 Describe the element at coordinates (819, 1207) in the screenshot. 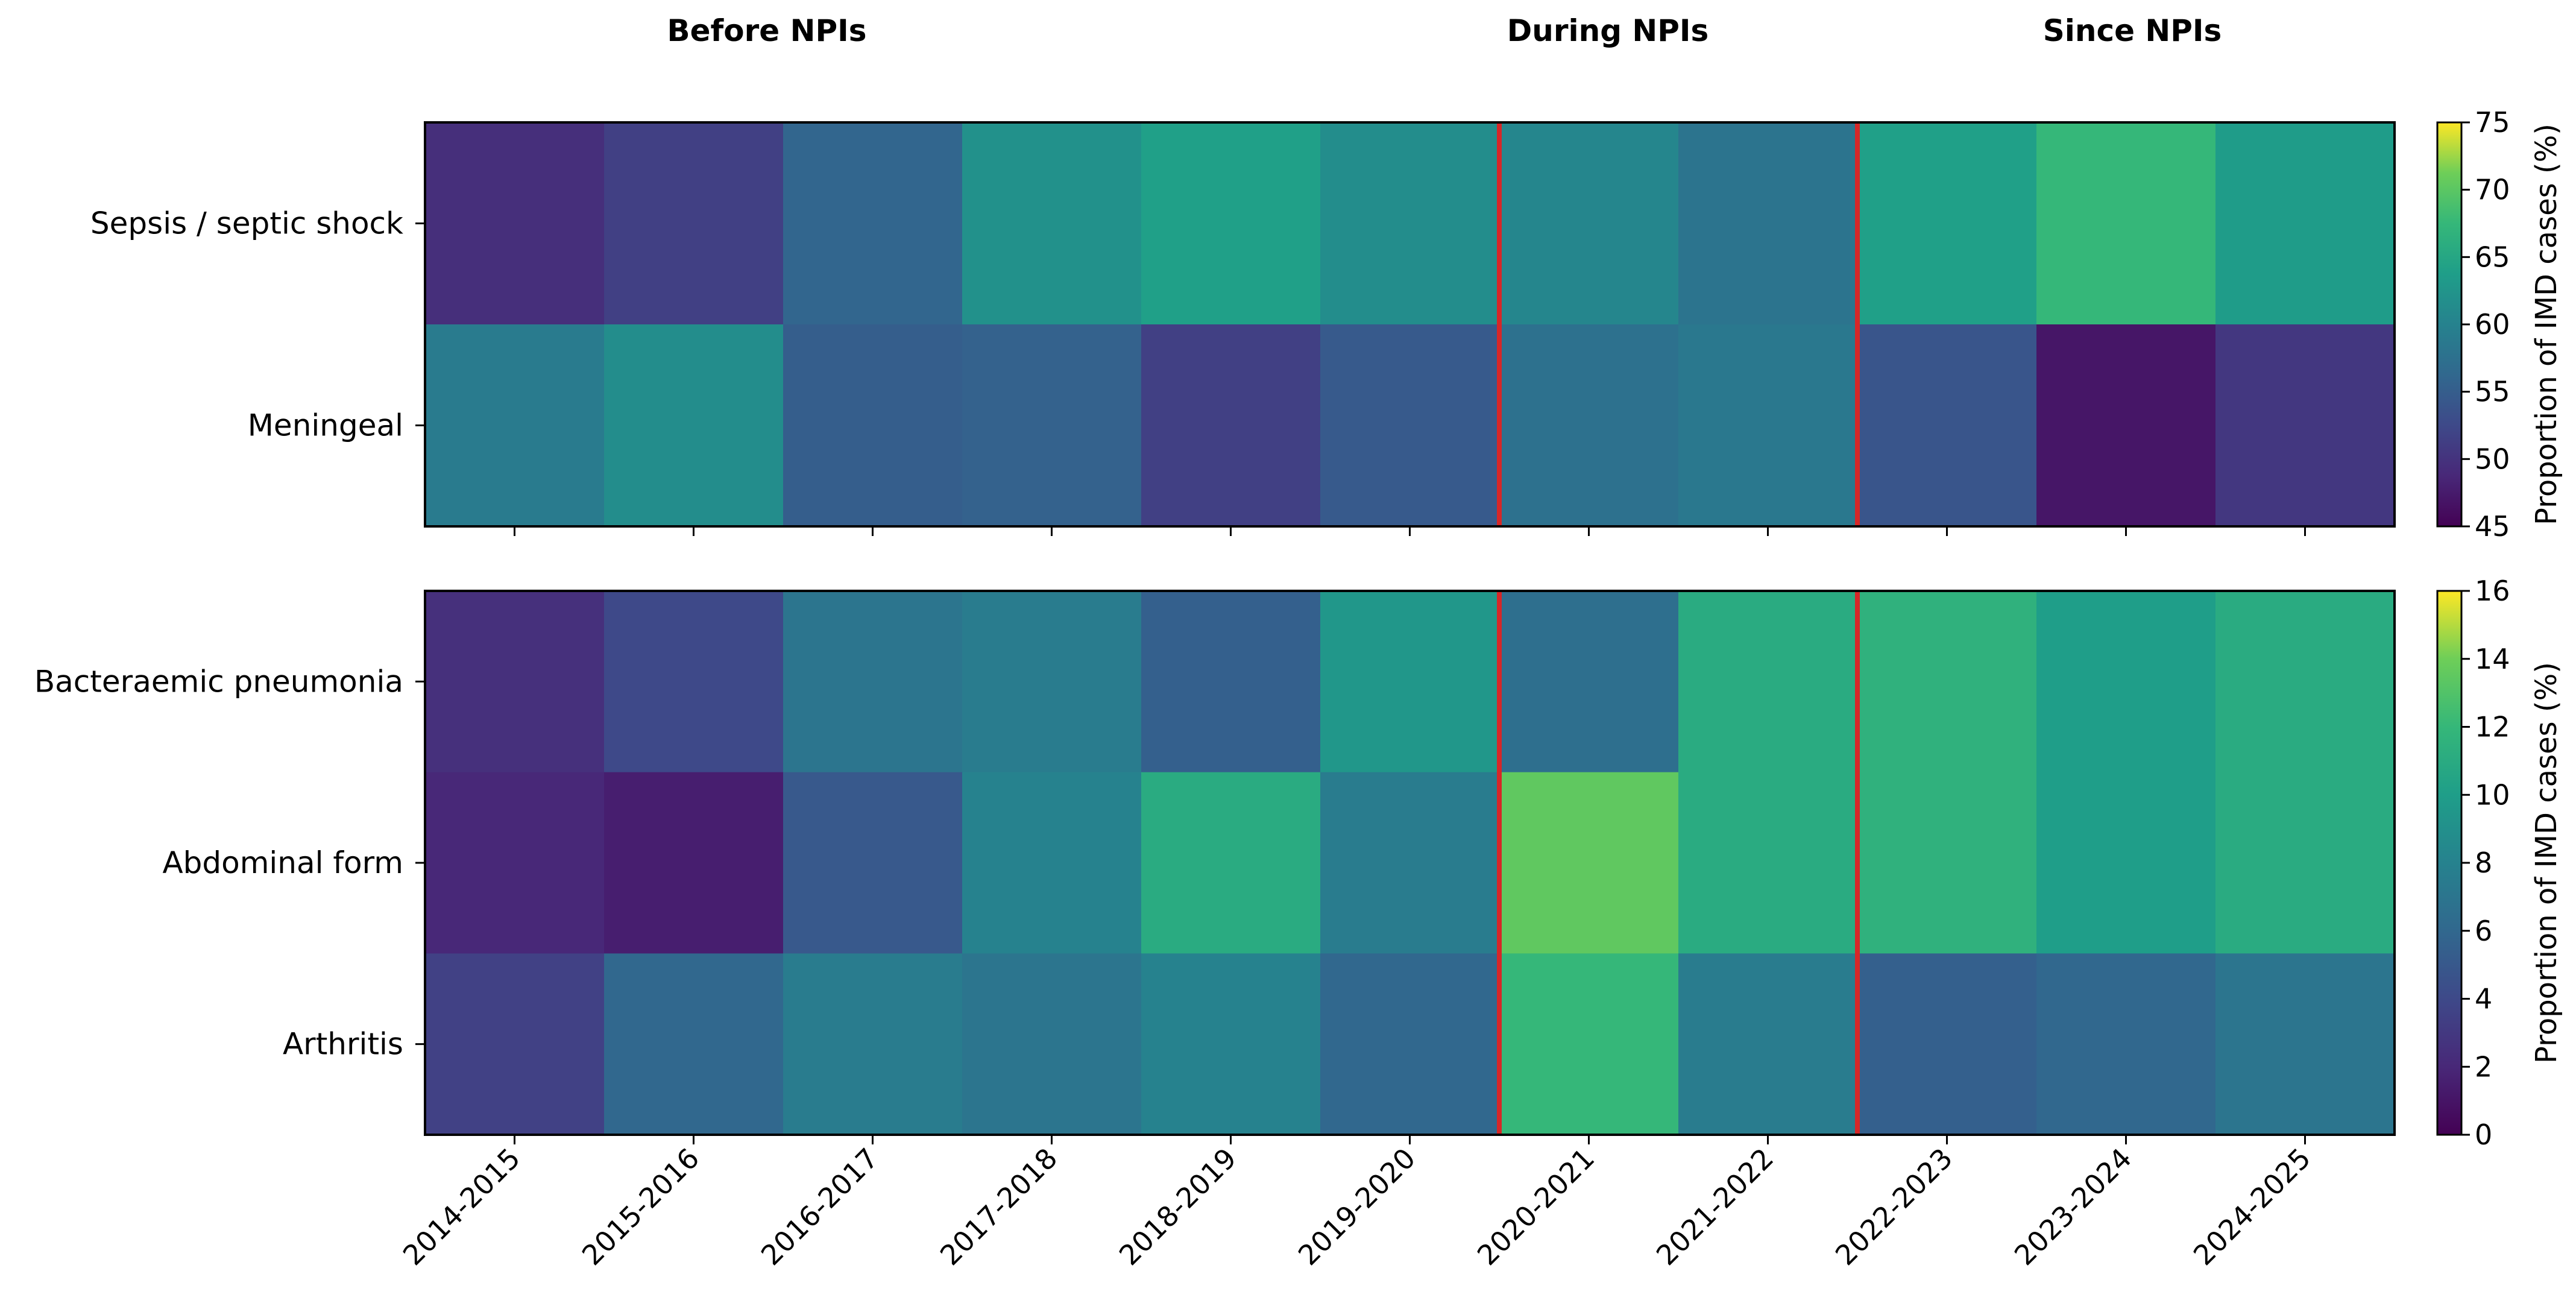

I see `x-tick-label: 2016-2017` at that location.